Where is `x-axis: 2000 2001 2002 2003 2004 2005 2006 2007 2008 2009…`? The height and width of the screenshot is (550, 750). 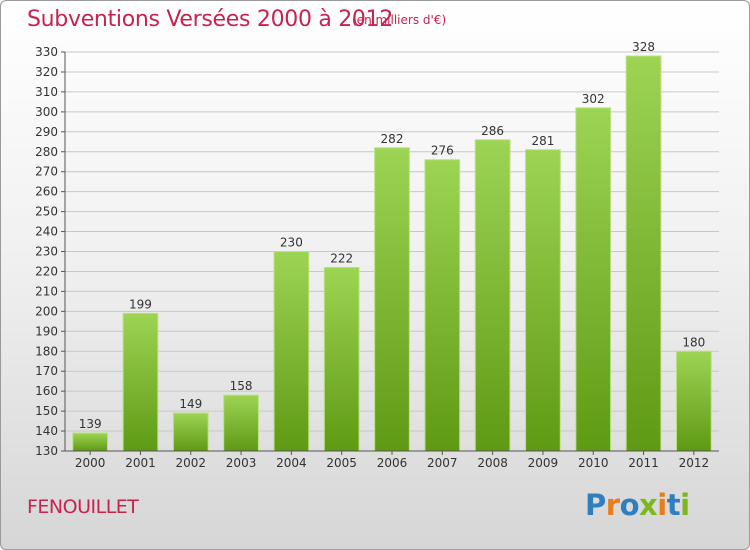
x-axis: 2000 2001 2002 2003 2004 2005 2006 2007 2008 2009… is located at coordinates (392, 460).